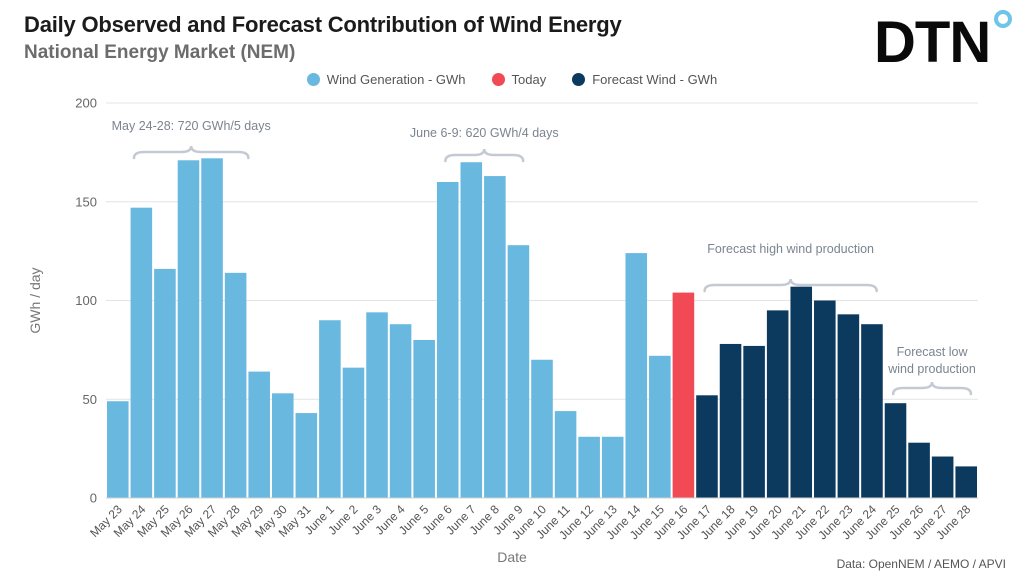 Image resolution: width=1024 pixels, height=576 pixels. What do you see at coordinates (191, 126) in the screenshot?
I see `annotation-label: May 24-28: 720 GWh/5 days` at bounding box center [191, 126].